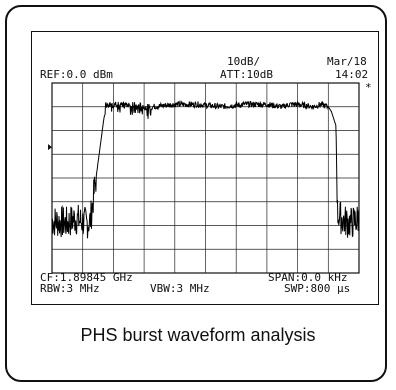 The image size is (396, 390). Describe the element at coordinates (86, 277) in the screenshot. I see `center-frequency-label: CF:1.89845 GHz` at that location.